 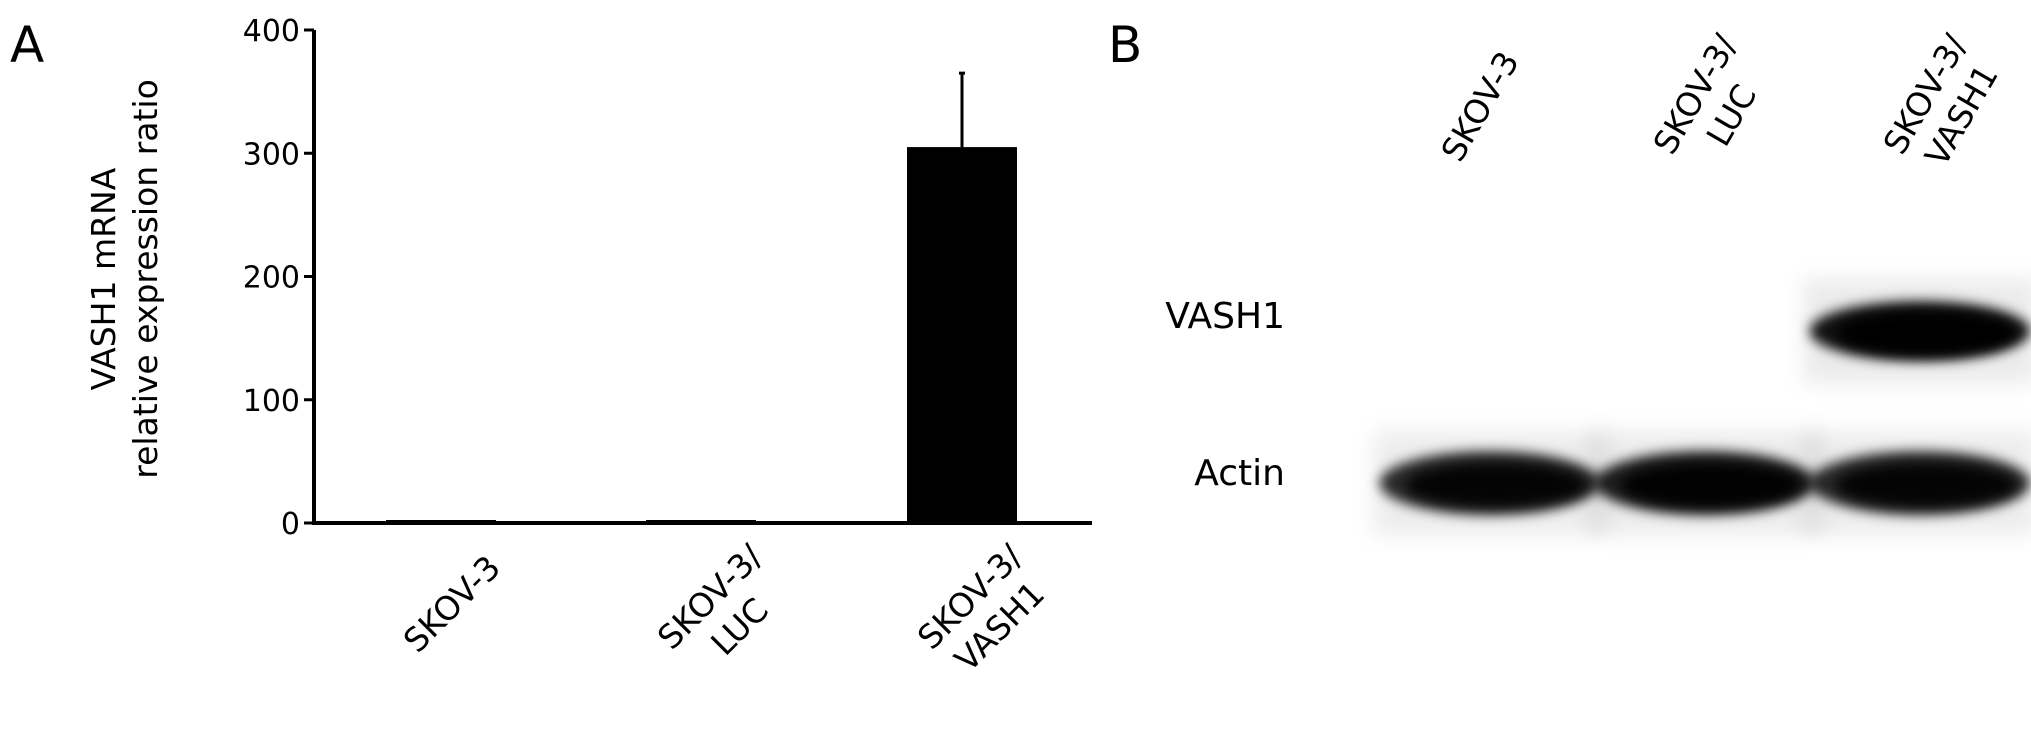 What do you see at coordinates (1713, 104) in the screenshot?
I see `blot-lane-label-2: SKOV-3/LUC` at bounding box center [1713, 104].